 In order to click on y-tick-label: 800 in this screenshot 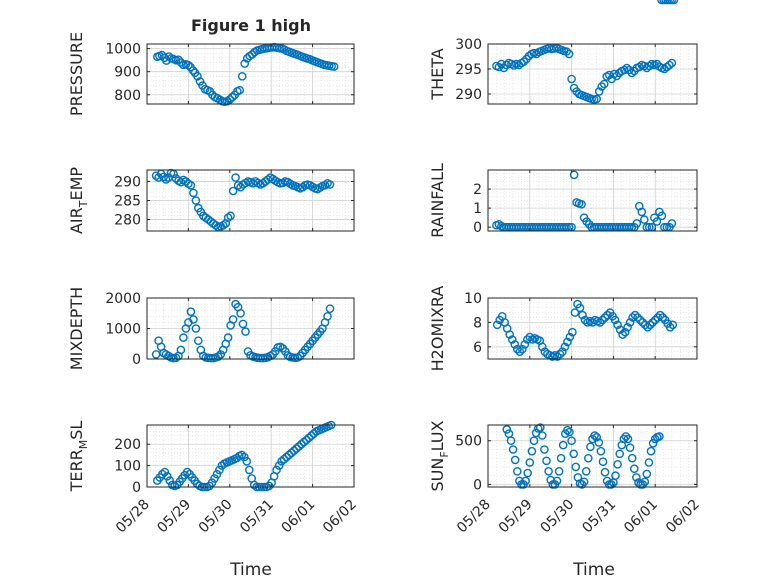, I will do `click(127, 96)`.